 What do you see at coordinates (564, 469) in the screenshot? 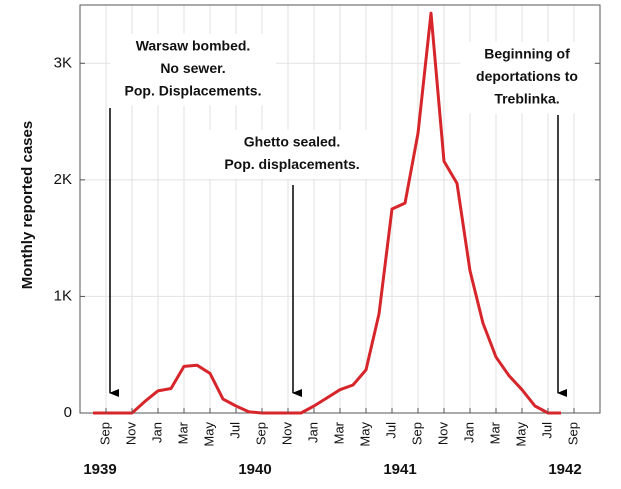
I see `year-label: 1942` at bounding box center [564, 469].